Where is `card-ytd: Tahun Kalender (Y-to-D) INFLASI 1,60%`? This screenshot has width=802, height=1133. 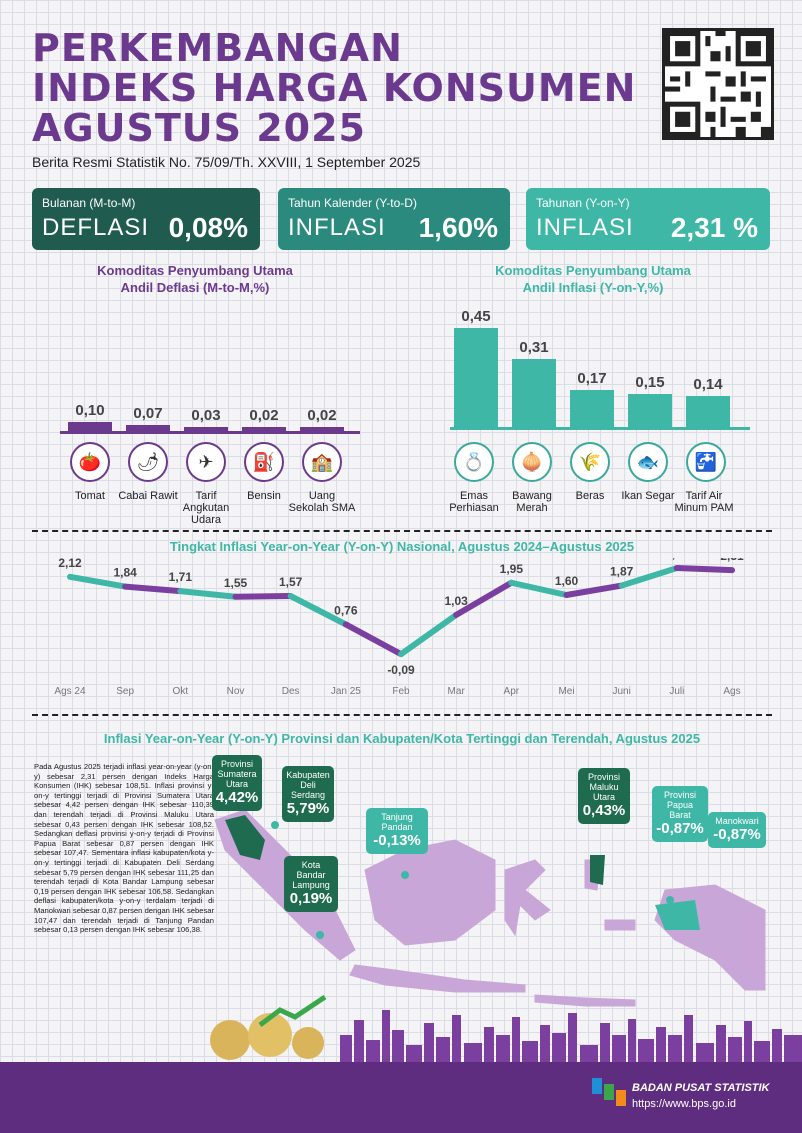 card-ytd: Tahun Kalender (Y-to-D) INFLASI 1,60% is located at coordinates (394, 219).